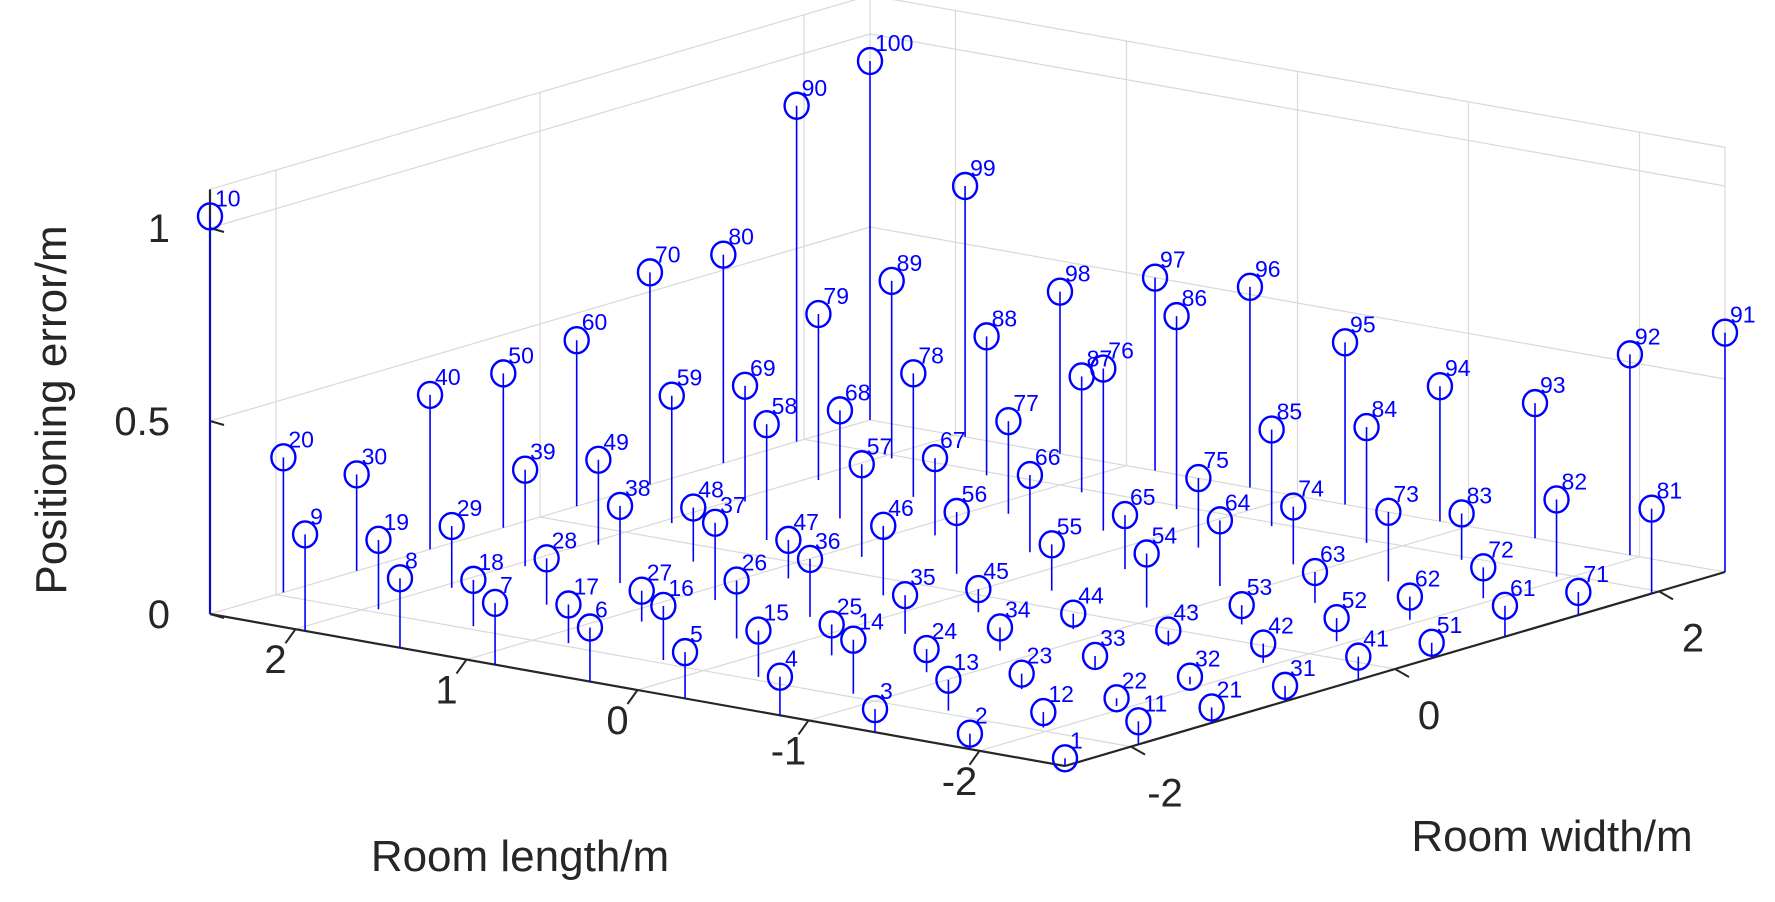 This screenshot has height=902, width=1775. I want to click on point-label-60: 60, so click(595, 322).